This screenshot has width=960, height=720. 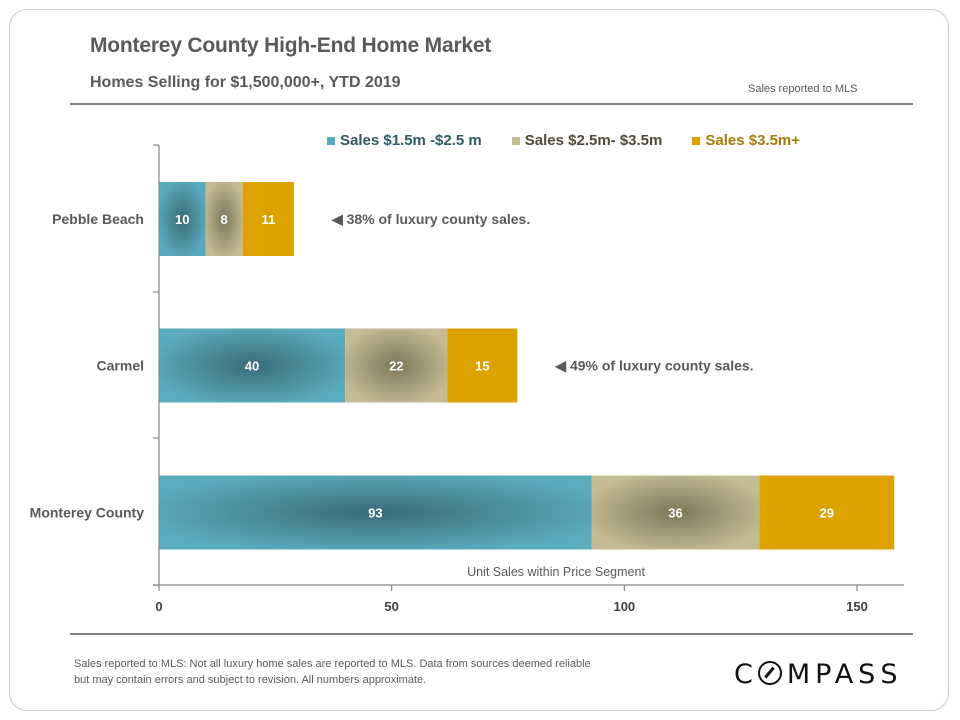 I want to click on legend-swatch-tier2, so click(x=515, y=140).